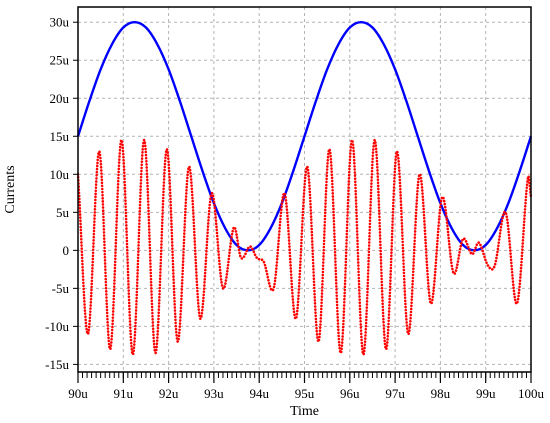 The height and width of the screenshot is (423, 550). I want to click on y-tick-label: 30u, so click(60, 22).